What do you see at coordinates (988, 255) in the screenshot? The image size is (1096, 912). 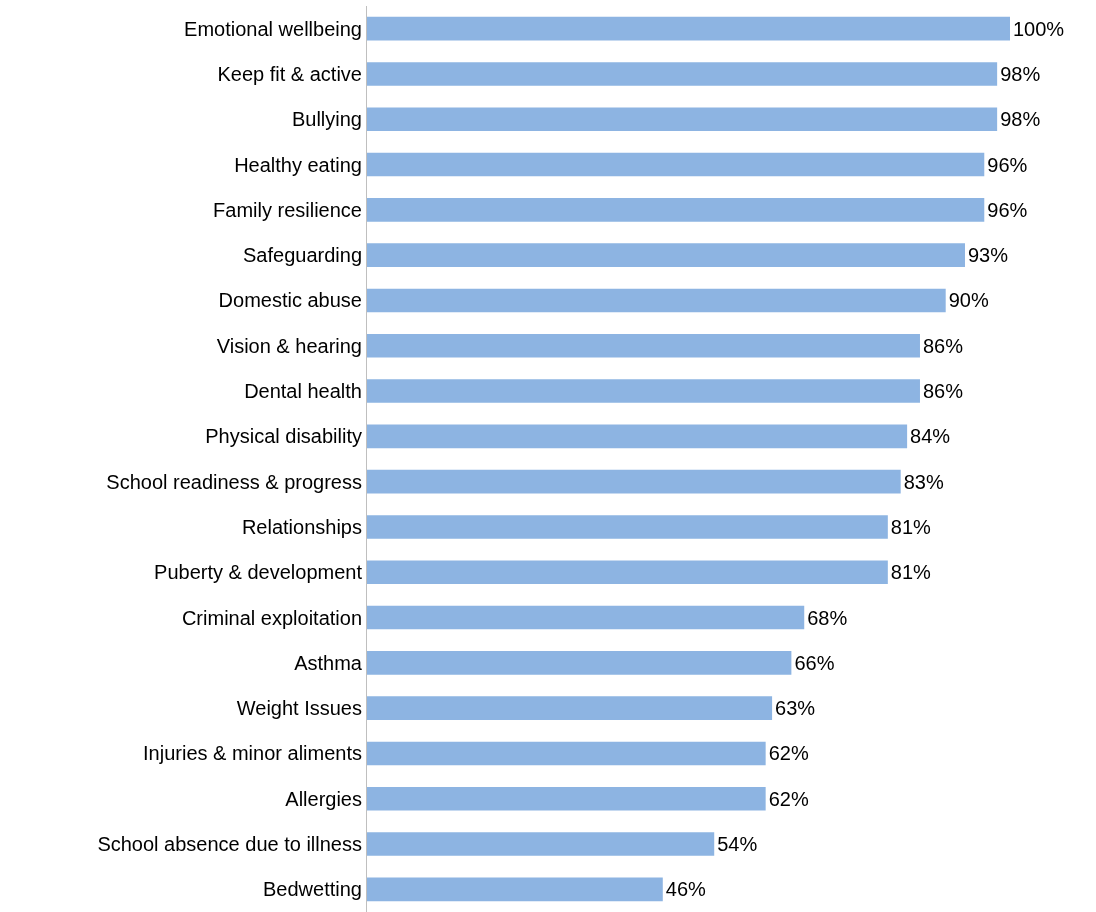 I see `data-label: 93%` at bounding box center [988, 255].